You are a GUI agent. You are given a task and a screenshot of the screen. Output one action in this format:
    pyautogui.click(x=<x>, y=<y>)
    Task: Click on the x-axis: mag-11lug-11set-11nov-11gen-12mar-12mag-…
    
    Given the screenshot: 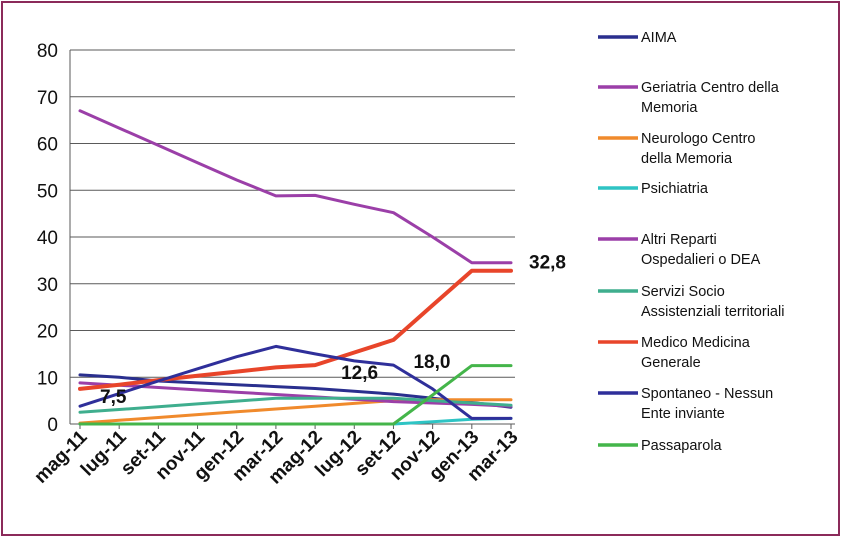 What is the action you would take?
    pyautogui.click(x=276, y=456)
    